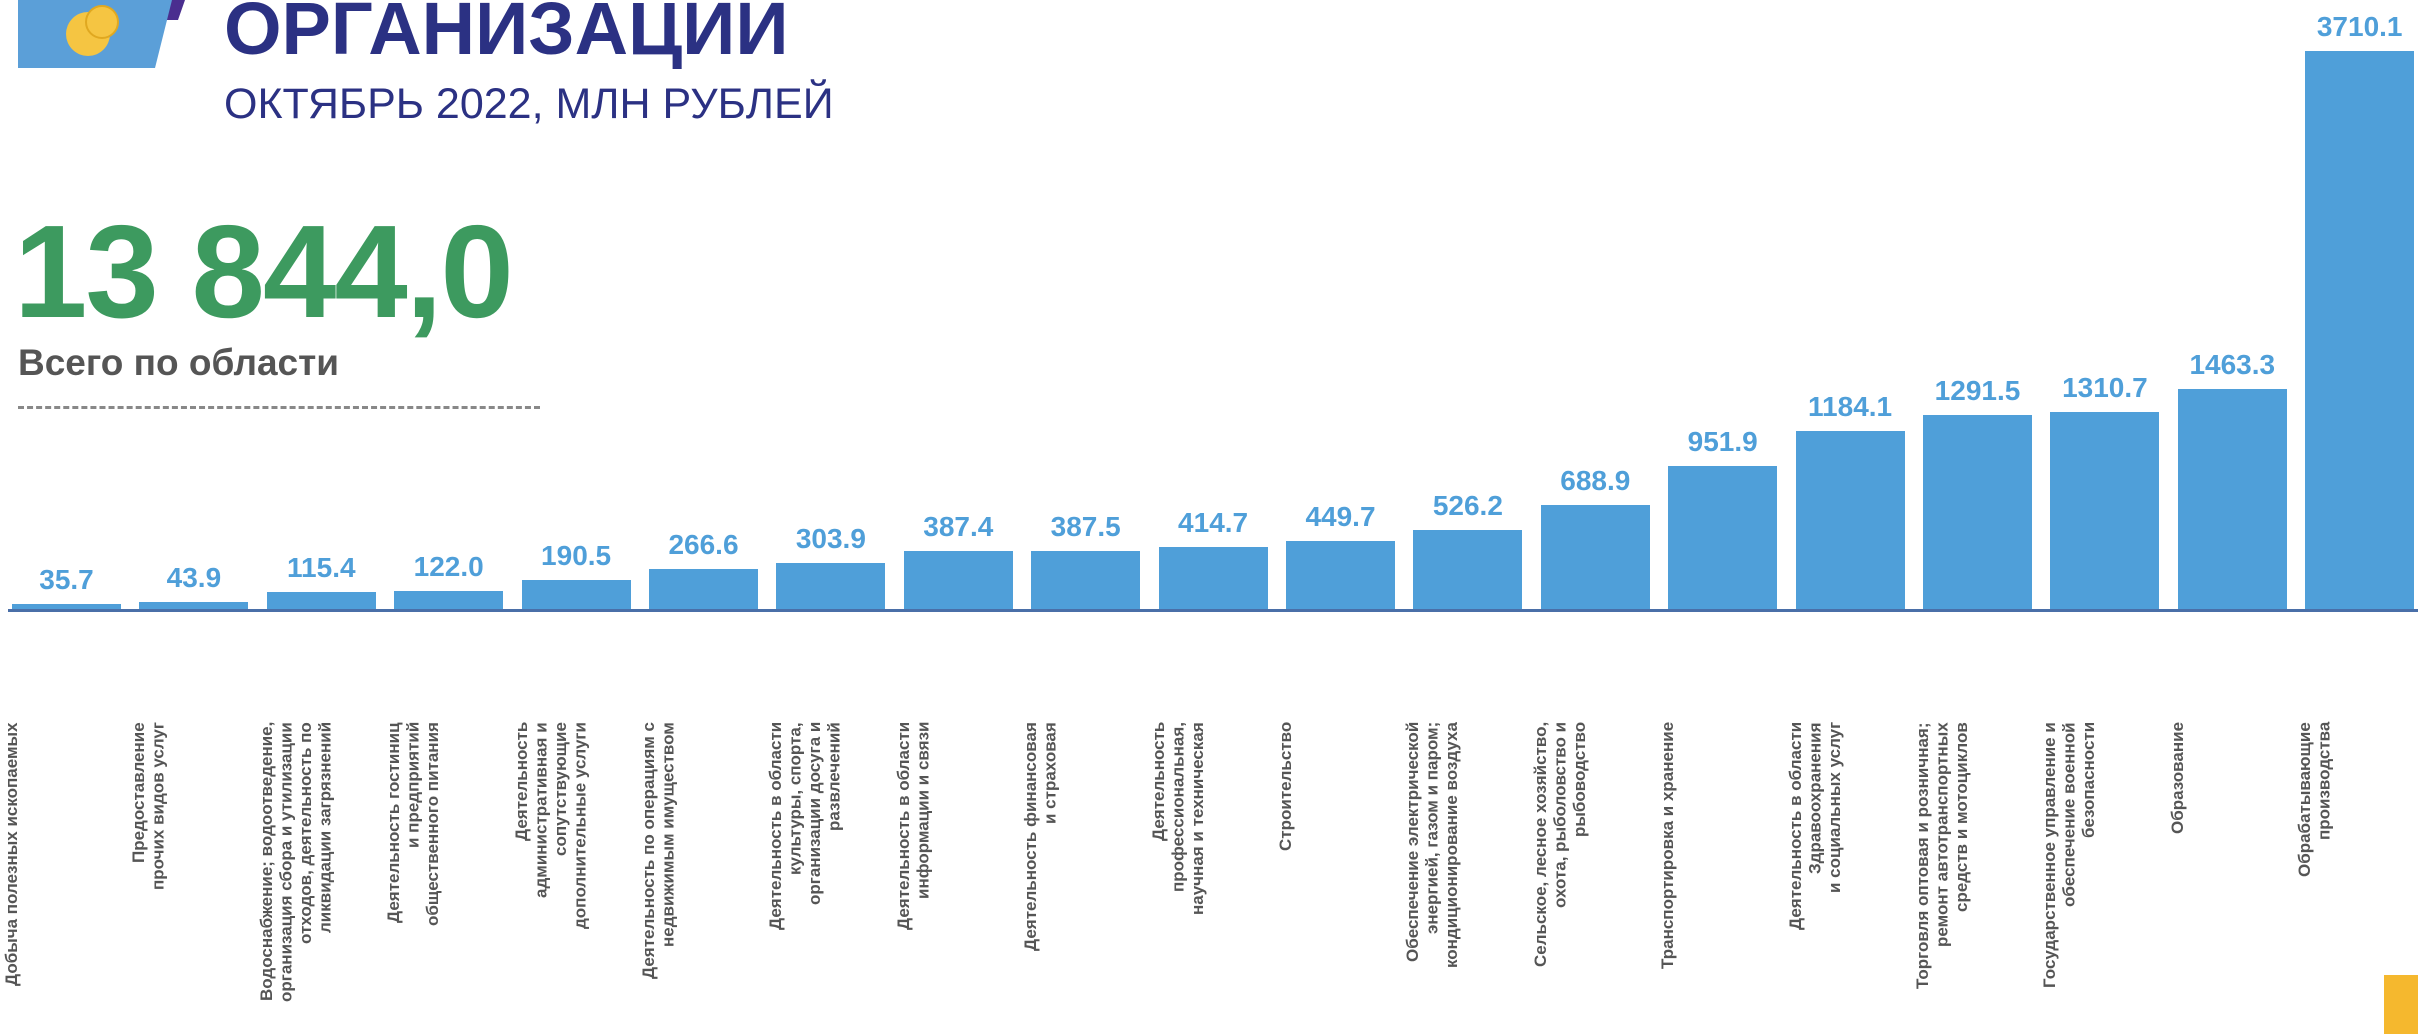 This screenshot has height=1034, width=2418. Describe the element at coordinates (529, 104) in the screenshot. I see `subtitle: ОКТЯБРЬ 2022, МЛН РУБЛЕЙ` at that location.